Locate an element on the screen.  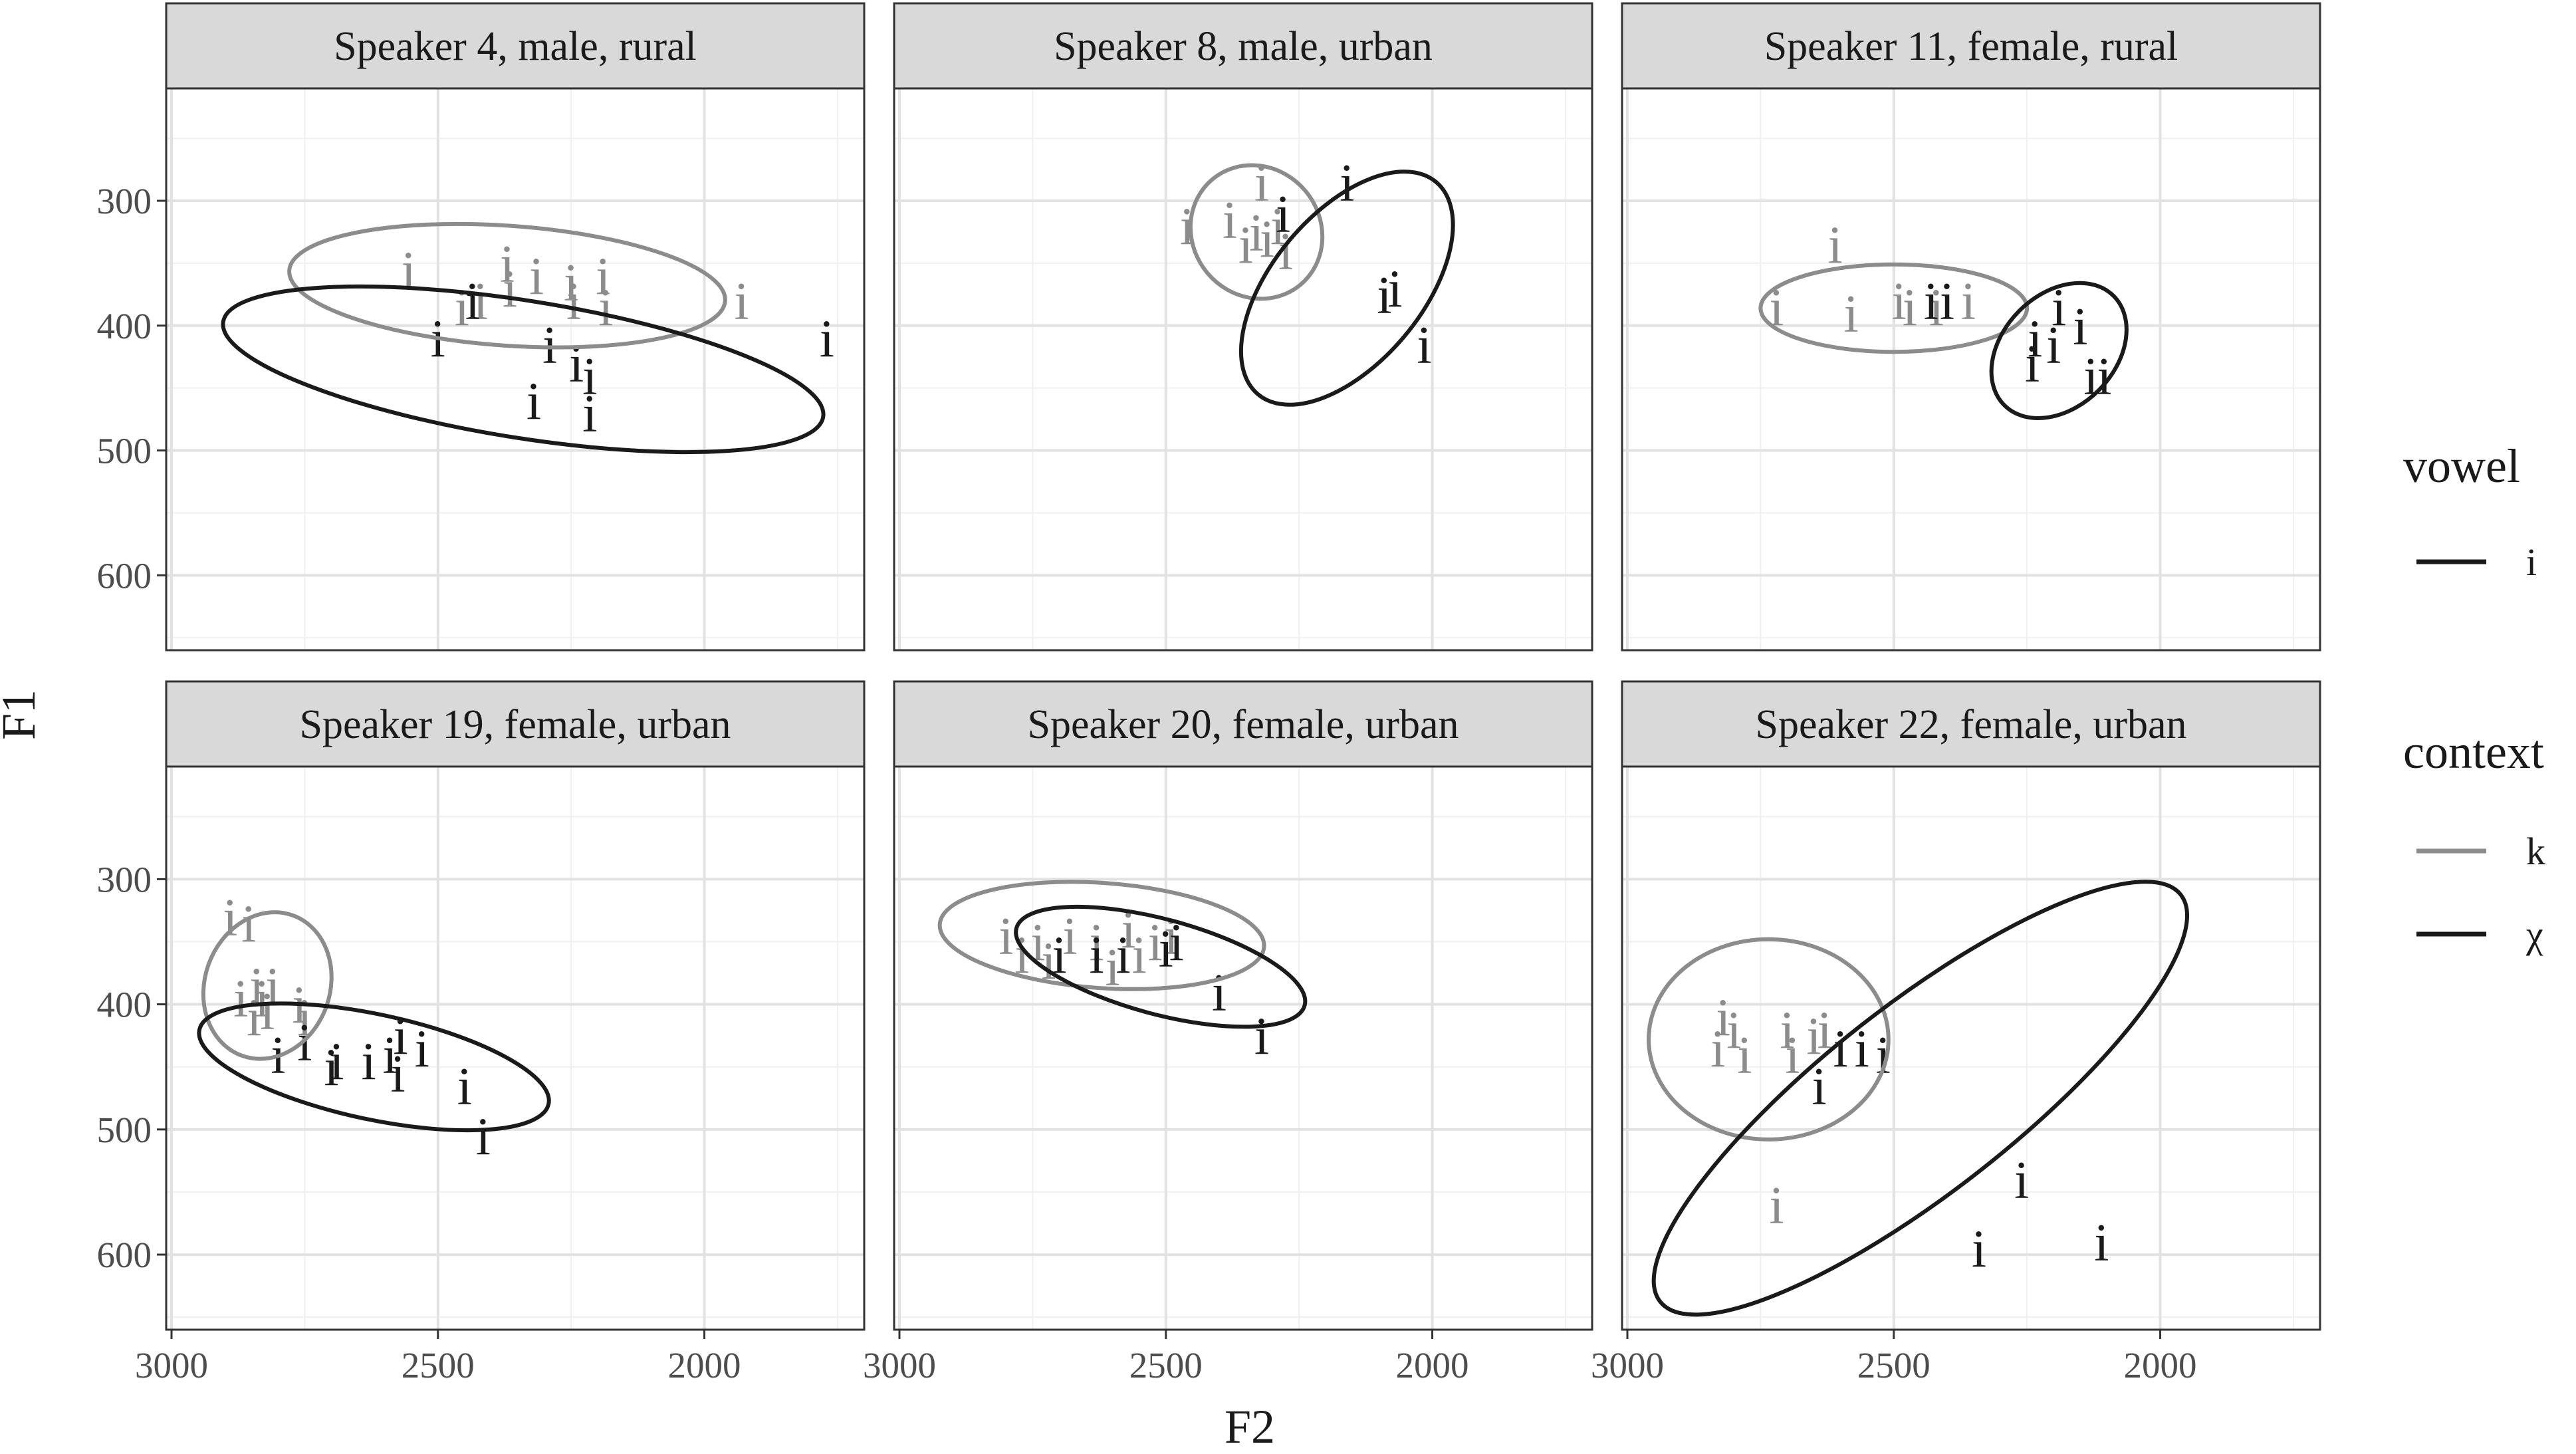
x-axis-title: F2 is located at coordinates (1250, 1427).